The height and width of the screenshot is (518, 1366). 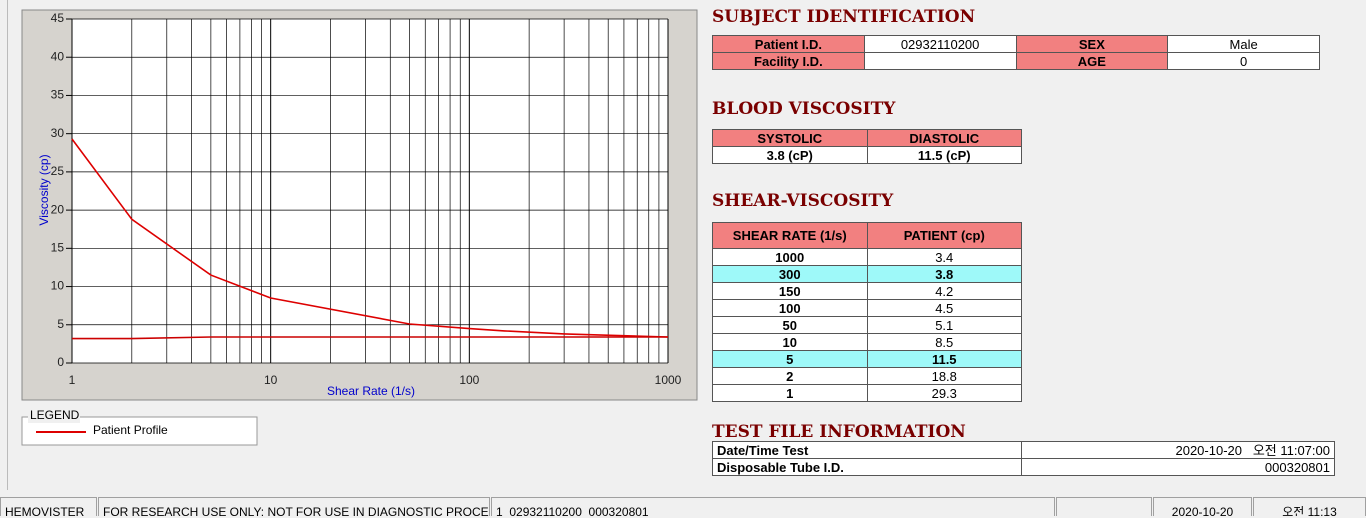 What do you see at coordinates (790, 138) in the screenshot?
I see `table-cell: SYSTOLIC` at bounding box center [790, 138].